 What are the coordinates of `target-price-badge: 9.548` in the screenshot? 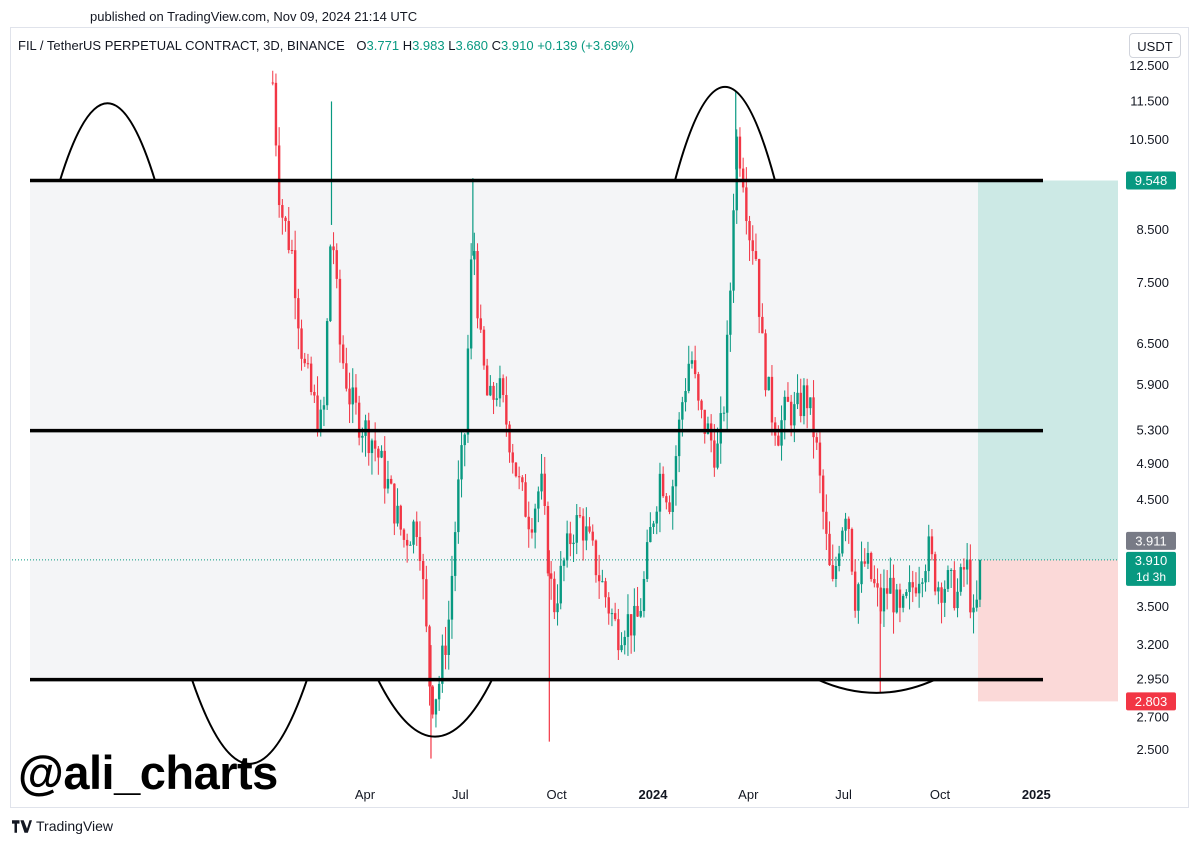 It's located at (1151, 180).